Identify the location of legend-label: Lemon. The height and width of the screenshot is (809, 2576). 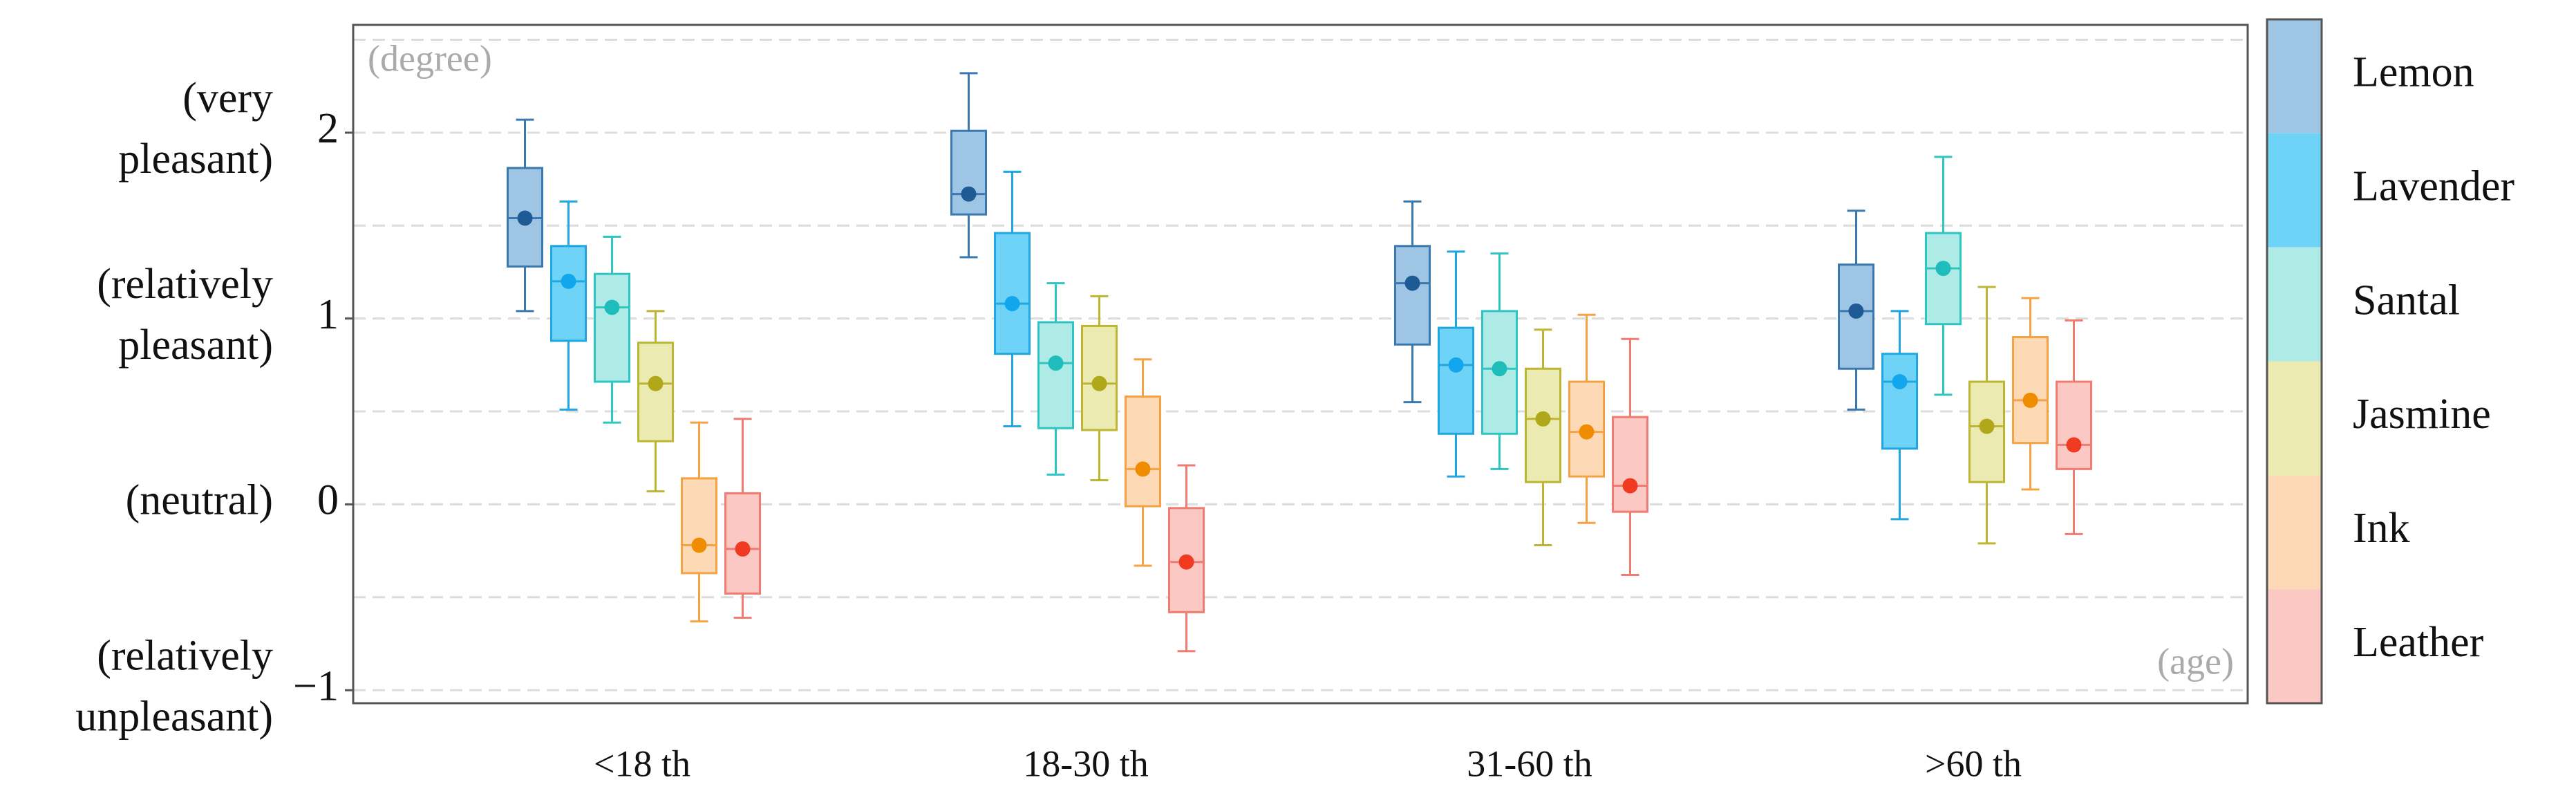
(2413, 72).